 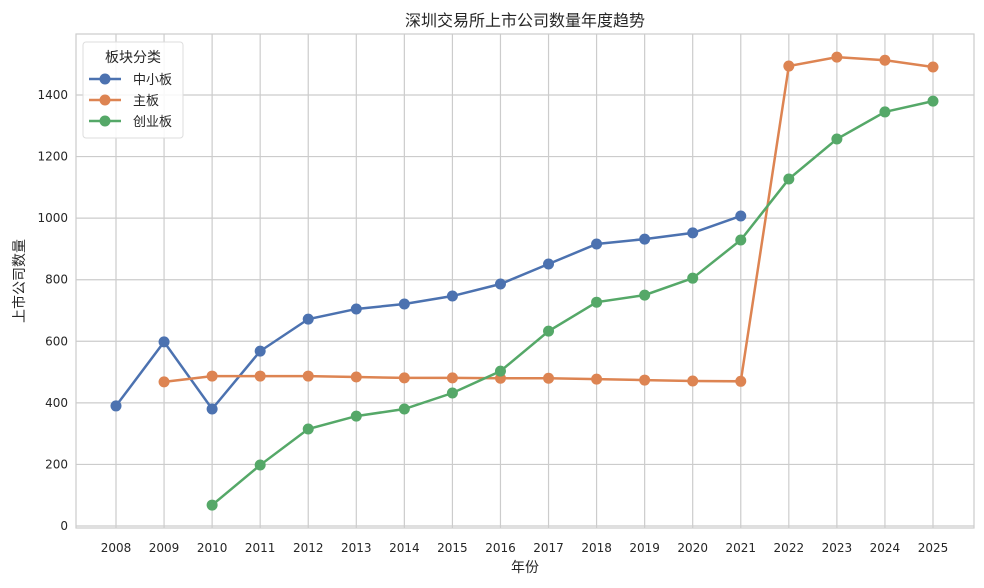 What do you see at coordinates (56, 280) in the screenshot?
I see `y-tick-label: 800` at bounding box center [56, 280].